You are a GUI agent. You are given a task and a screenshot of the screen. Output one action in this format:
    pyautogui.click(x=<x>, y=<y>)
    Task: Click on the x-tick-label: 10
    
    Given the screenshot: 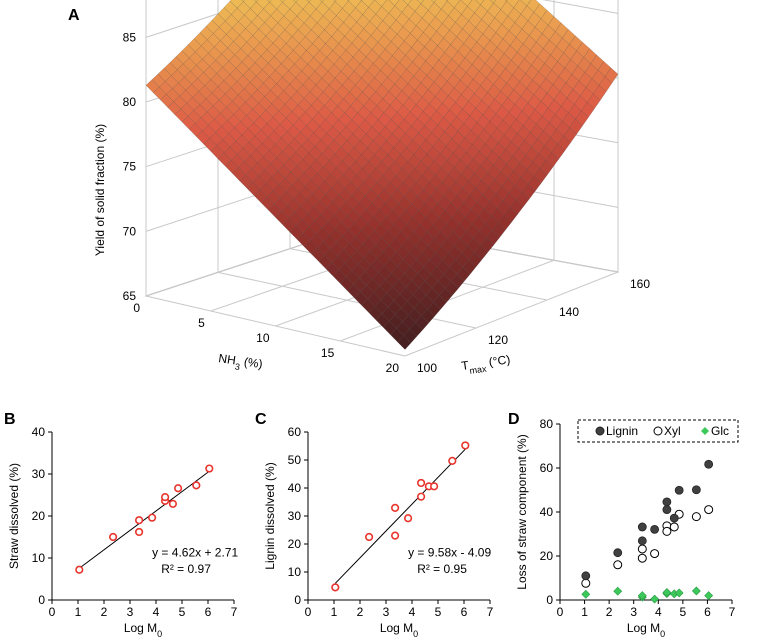 What is the action you would take?
    pyautogui.click(x=263, y=338)
    